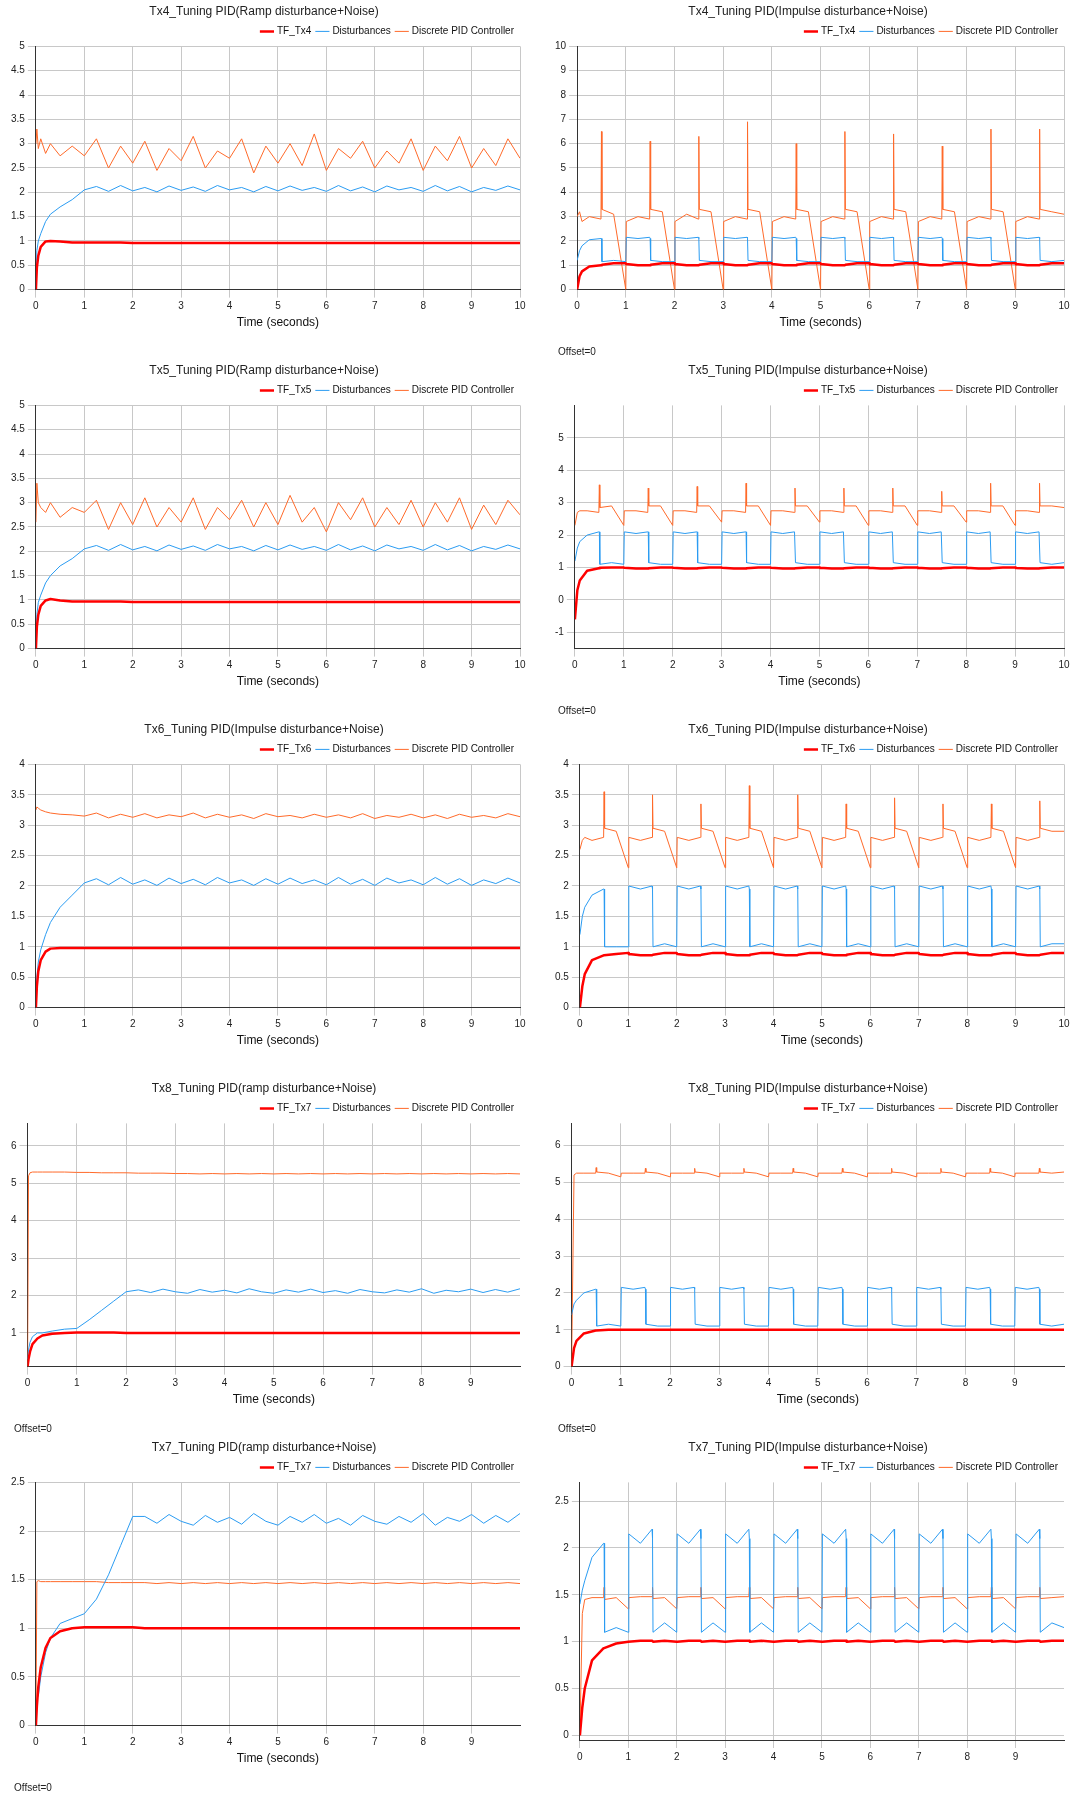  What do you see at coordinates (808, 10) in the screenshot?
I see `chart-title: Tx4_Tuning PID(Impulse disturbance+Noise)` at bounding box center [808, 10].